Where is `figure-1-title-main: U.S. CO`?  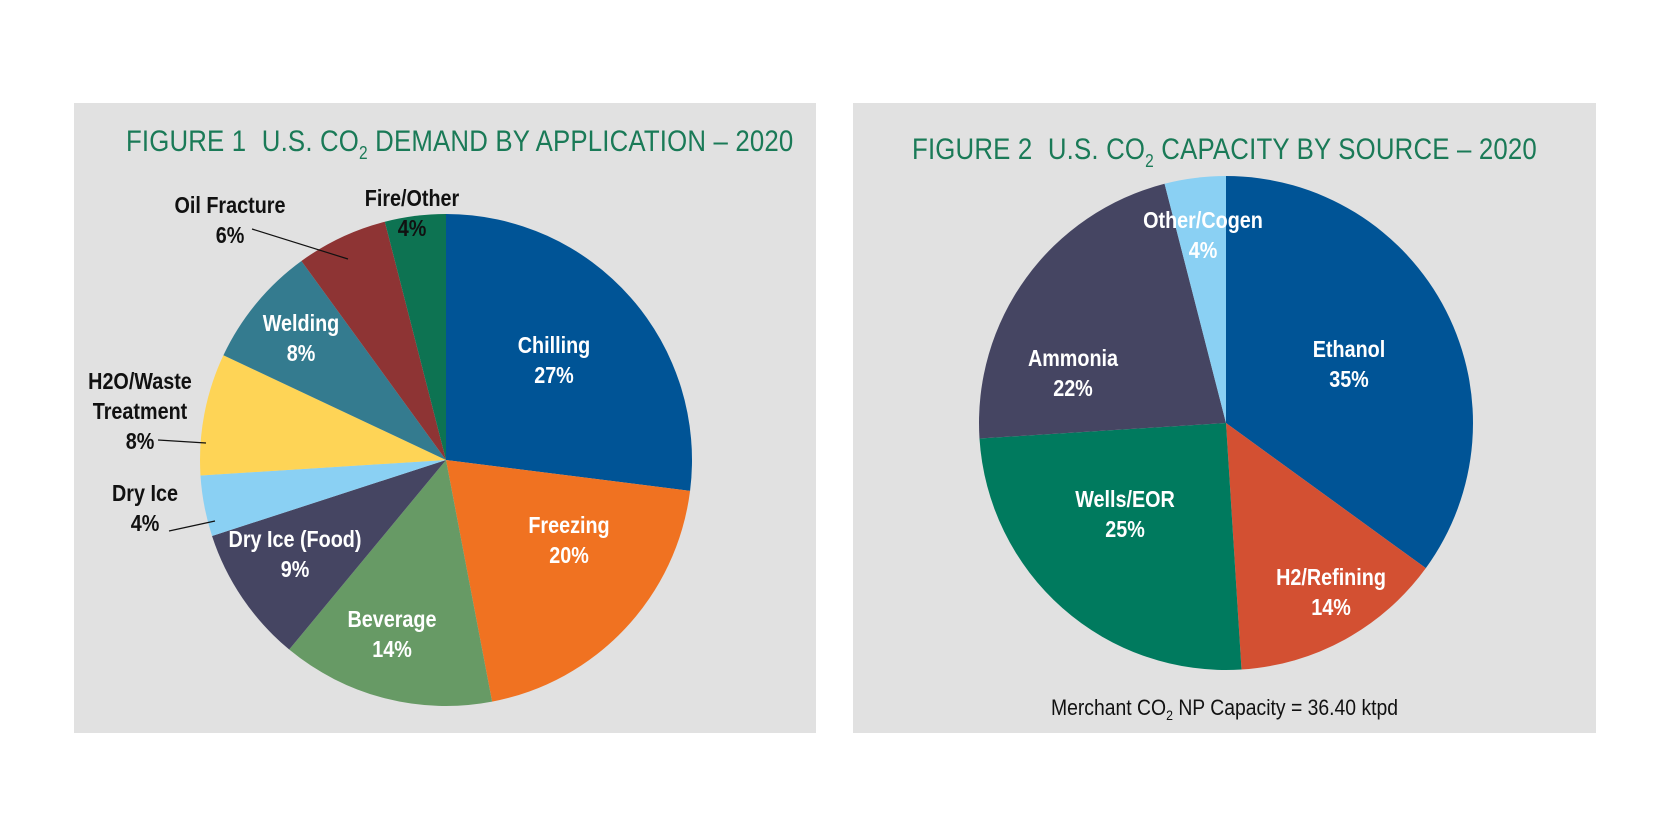 figure-1-title-main: U.S. CO is located at coordinates (310, 141).